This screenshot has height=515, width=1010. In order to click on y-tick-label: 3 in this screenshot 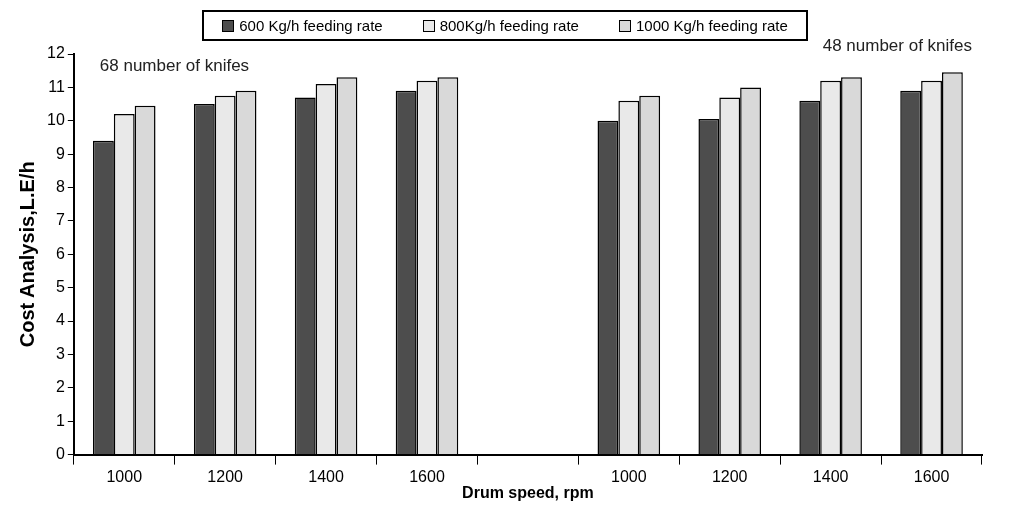, I will do `click(60, 353)`.